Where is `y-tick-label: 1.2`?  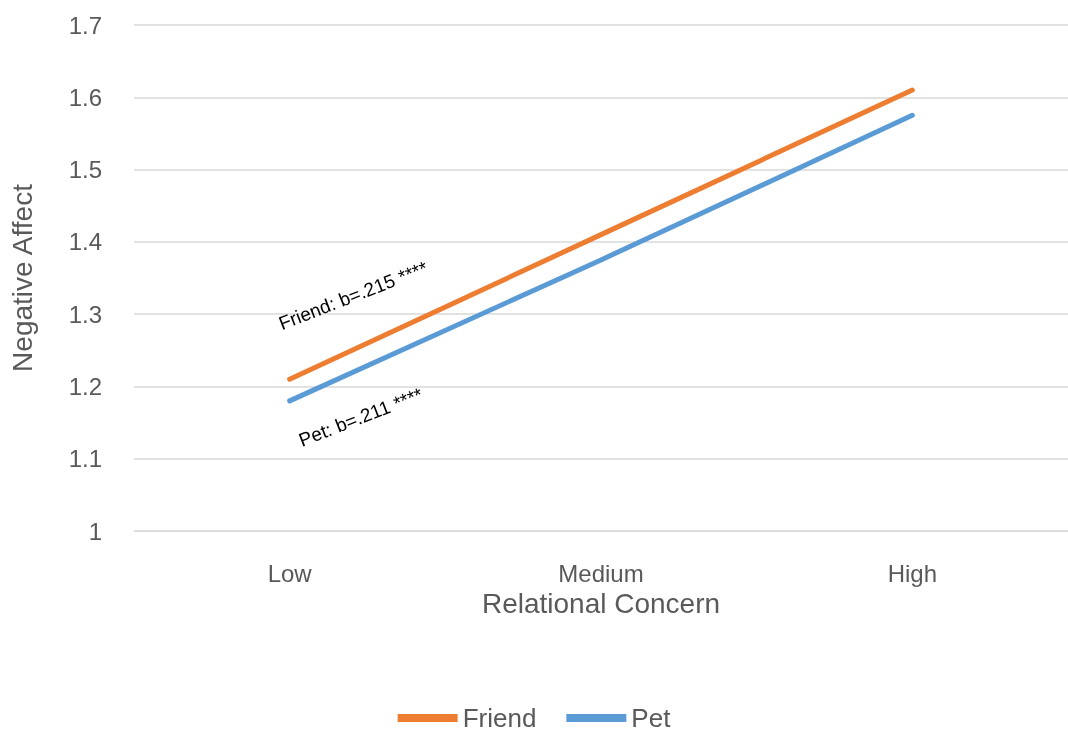
y-tick-label: 1.2 is located at coordinates (85, 386).